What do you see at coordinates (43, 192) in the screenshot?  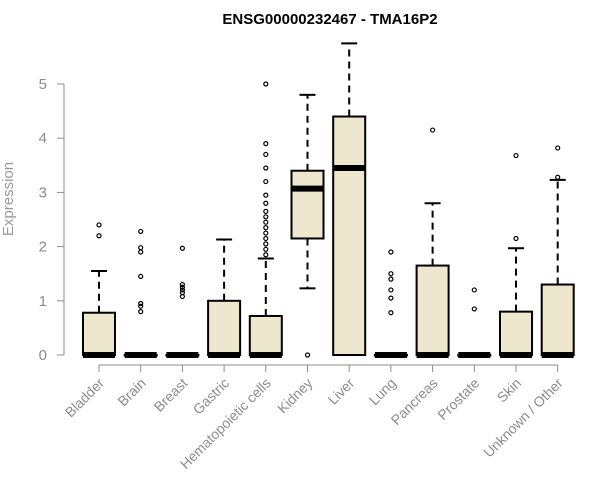 I see `y-tick-label: 3` at bounding box center [43, 192].